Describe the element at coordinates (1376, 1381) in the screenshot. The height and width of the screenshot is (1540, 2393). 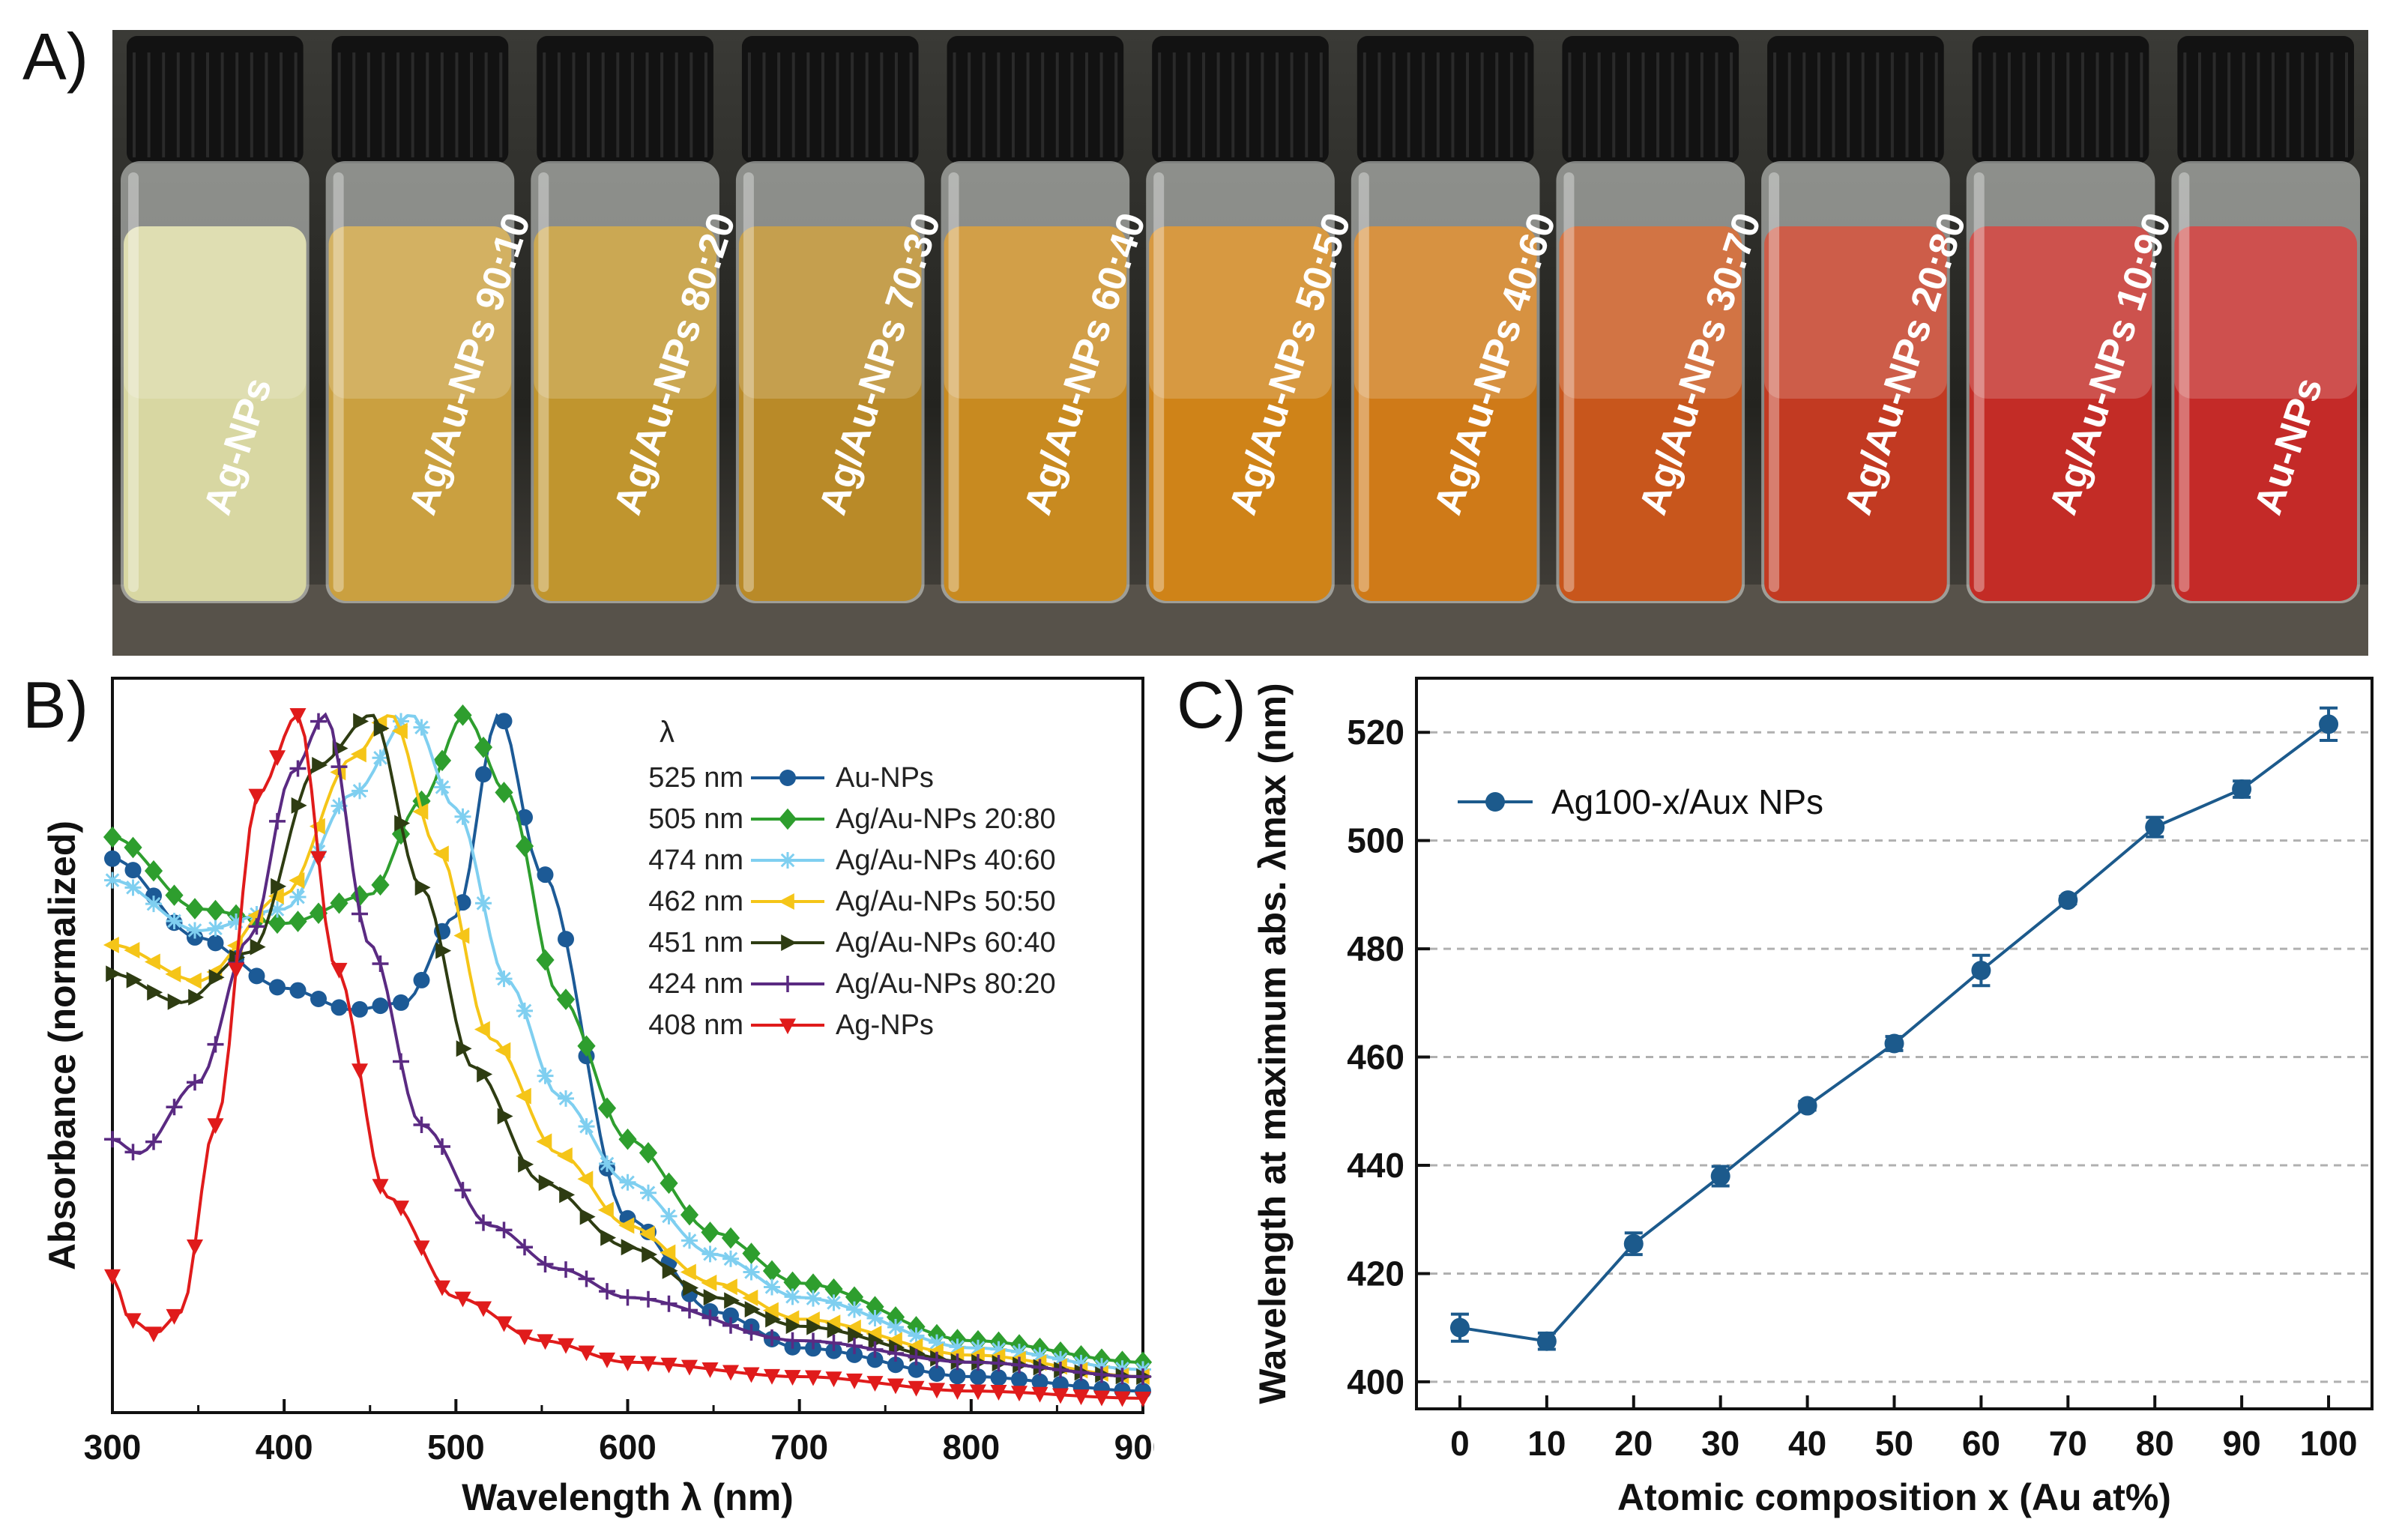
I see `y-tick-label: 400` at that location.